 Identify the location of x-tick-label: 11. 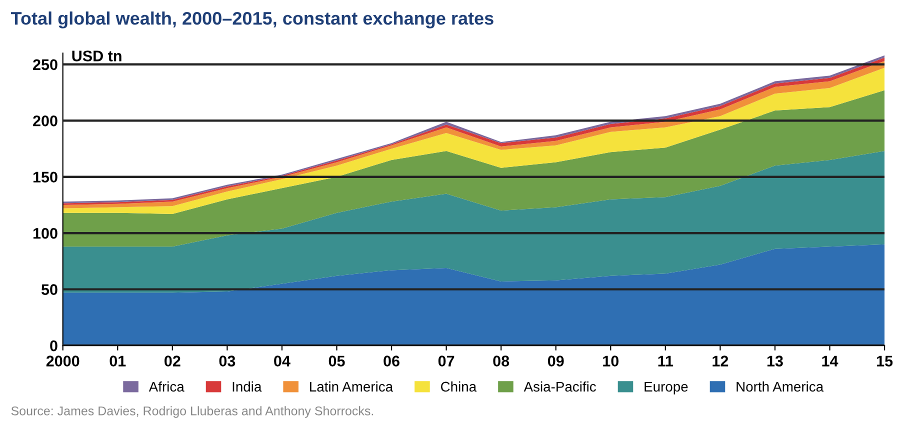
(666, 361).